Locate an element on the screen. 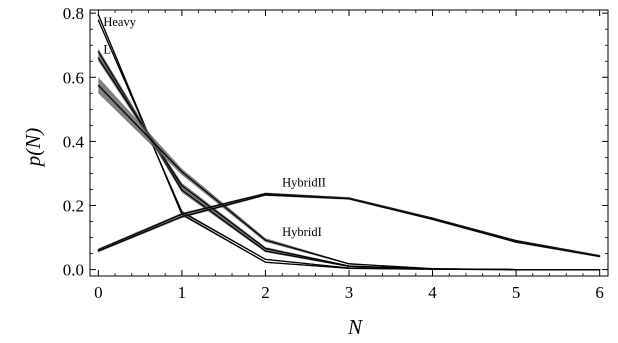 This screenshot has width=618, height=343. y-tick-label: 0.2 is located at coordinates (73, 205).